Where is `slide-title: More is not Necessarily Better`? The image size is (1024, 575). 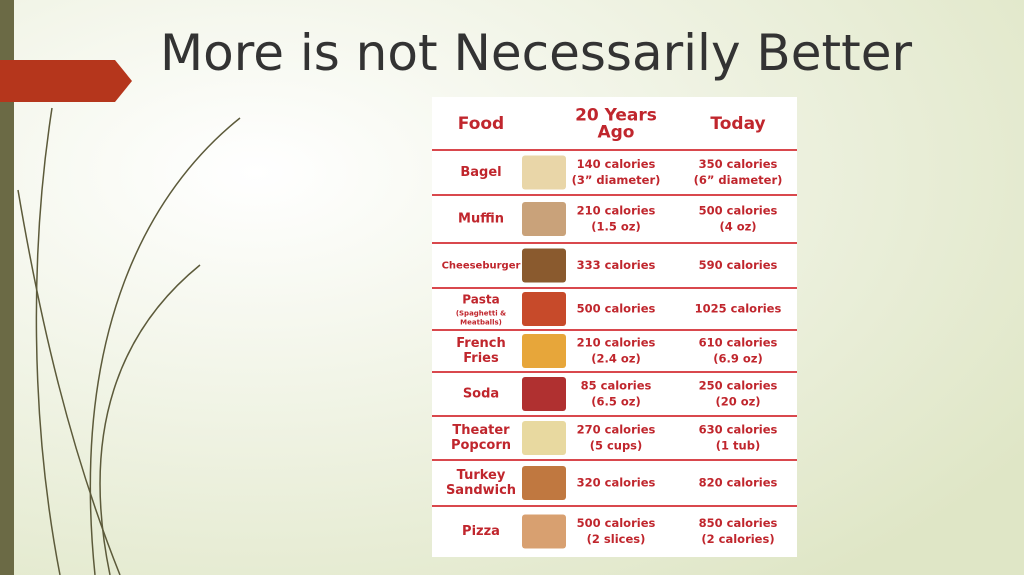 slide-title: More is not Necessarily Better is located at coordinates (536, 53).